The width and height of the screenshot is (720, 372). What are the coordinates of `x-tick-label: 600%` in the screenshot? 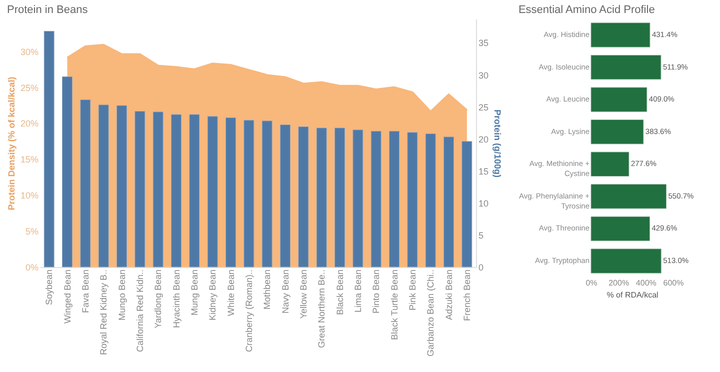 It's located at (673, 283).